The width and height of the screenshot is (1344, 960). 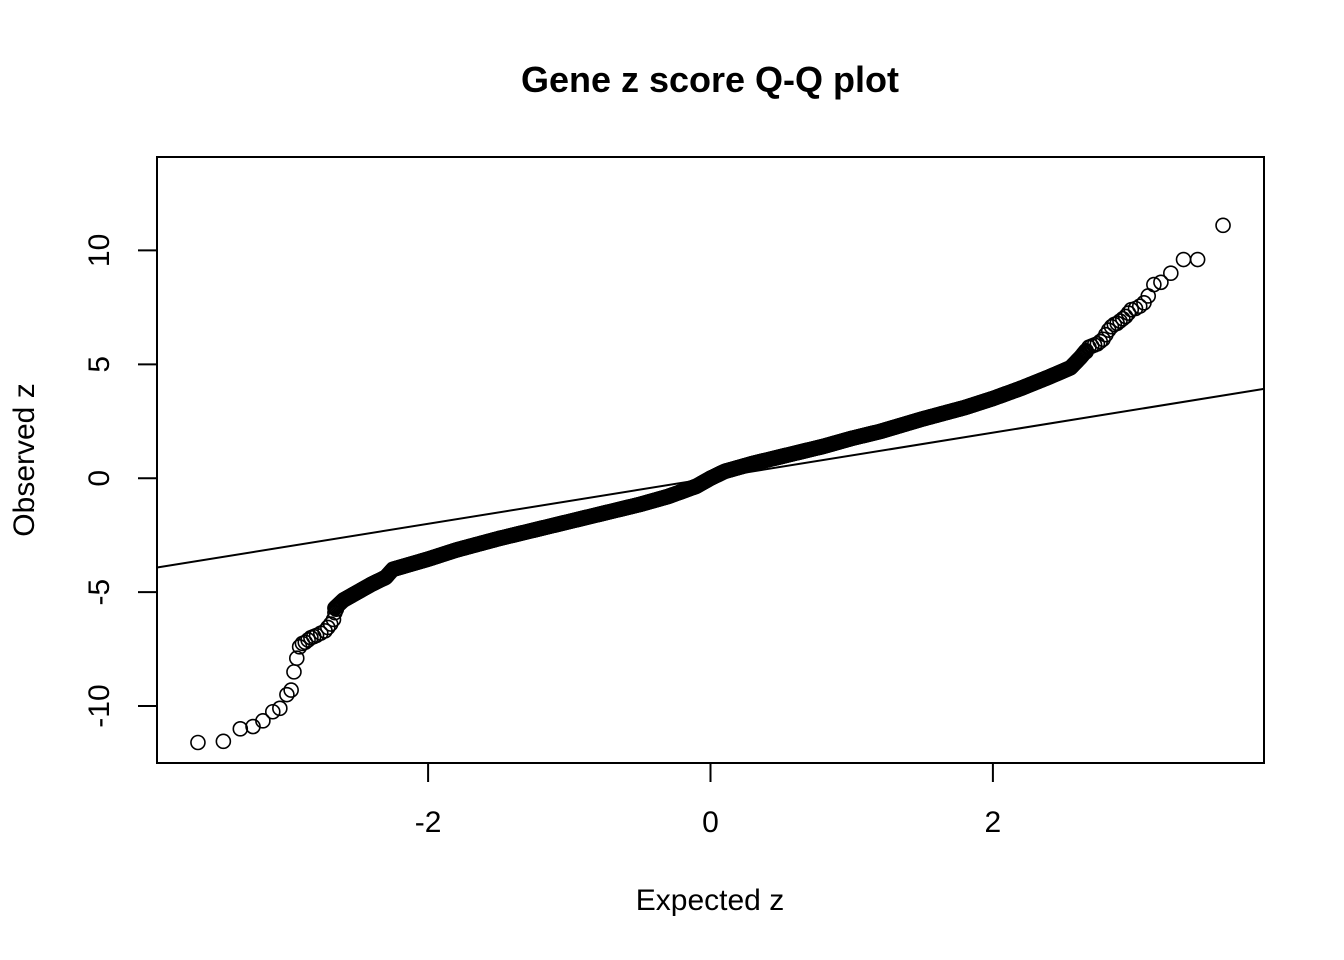 What do you see at coordinates (710, 900) in the screenshot?
I see `x-axis-label: Expected z` at bounding box center [710, 900].